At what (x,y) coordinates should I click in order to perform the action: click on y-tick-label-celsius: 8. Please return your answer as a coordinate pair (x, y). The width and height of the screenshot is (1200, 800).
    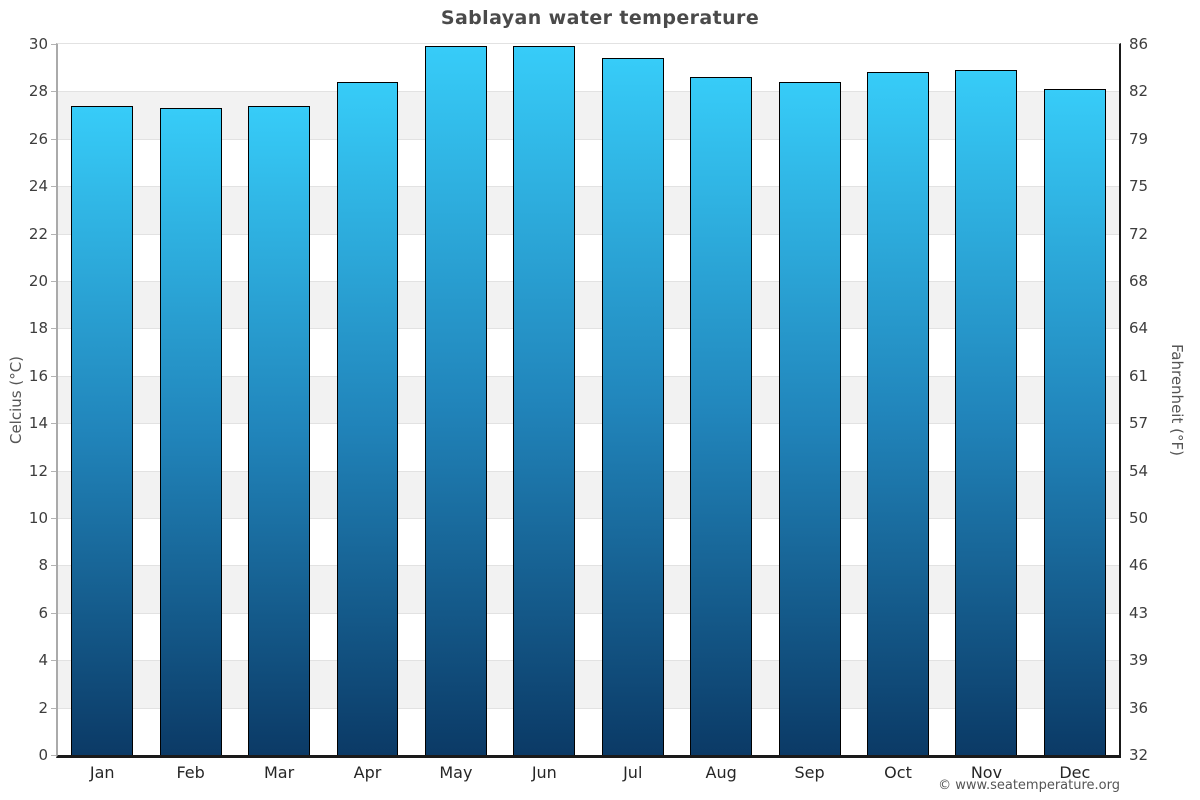
    Looking at the image, I should click on (43, 565).